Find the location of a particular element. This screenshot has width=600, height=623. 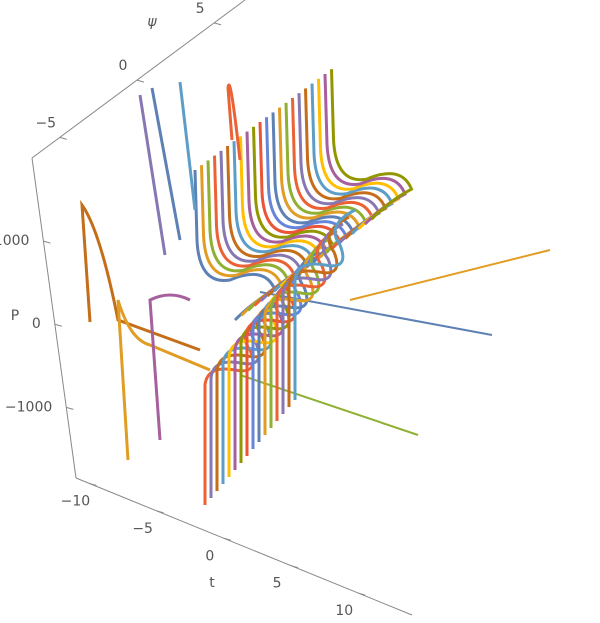

p-axis is located at coordinates (54, 318).